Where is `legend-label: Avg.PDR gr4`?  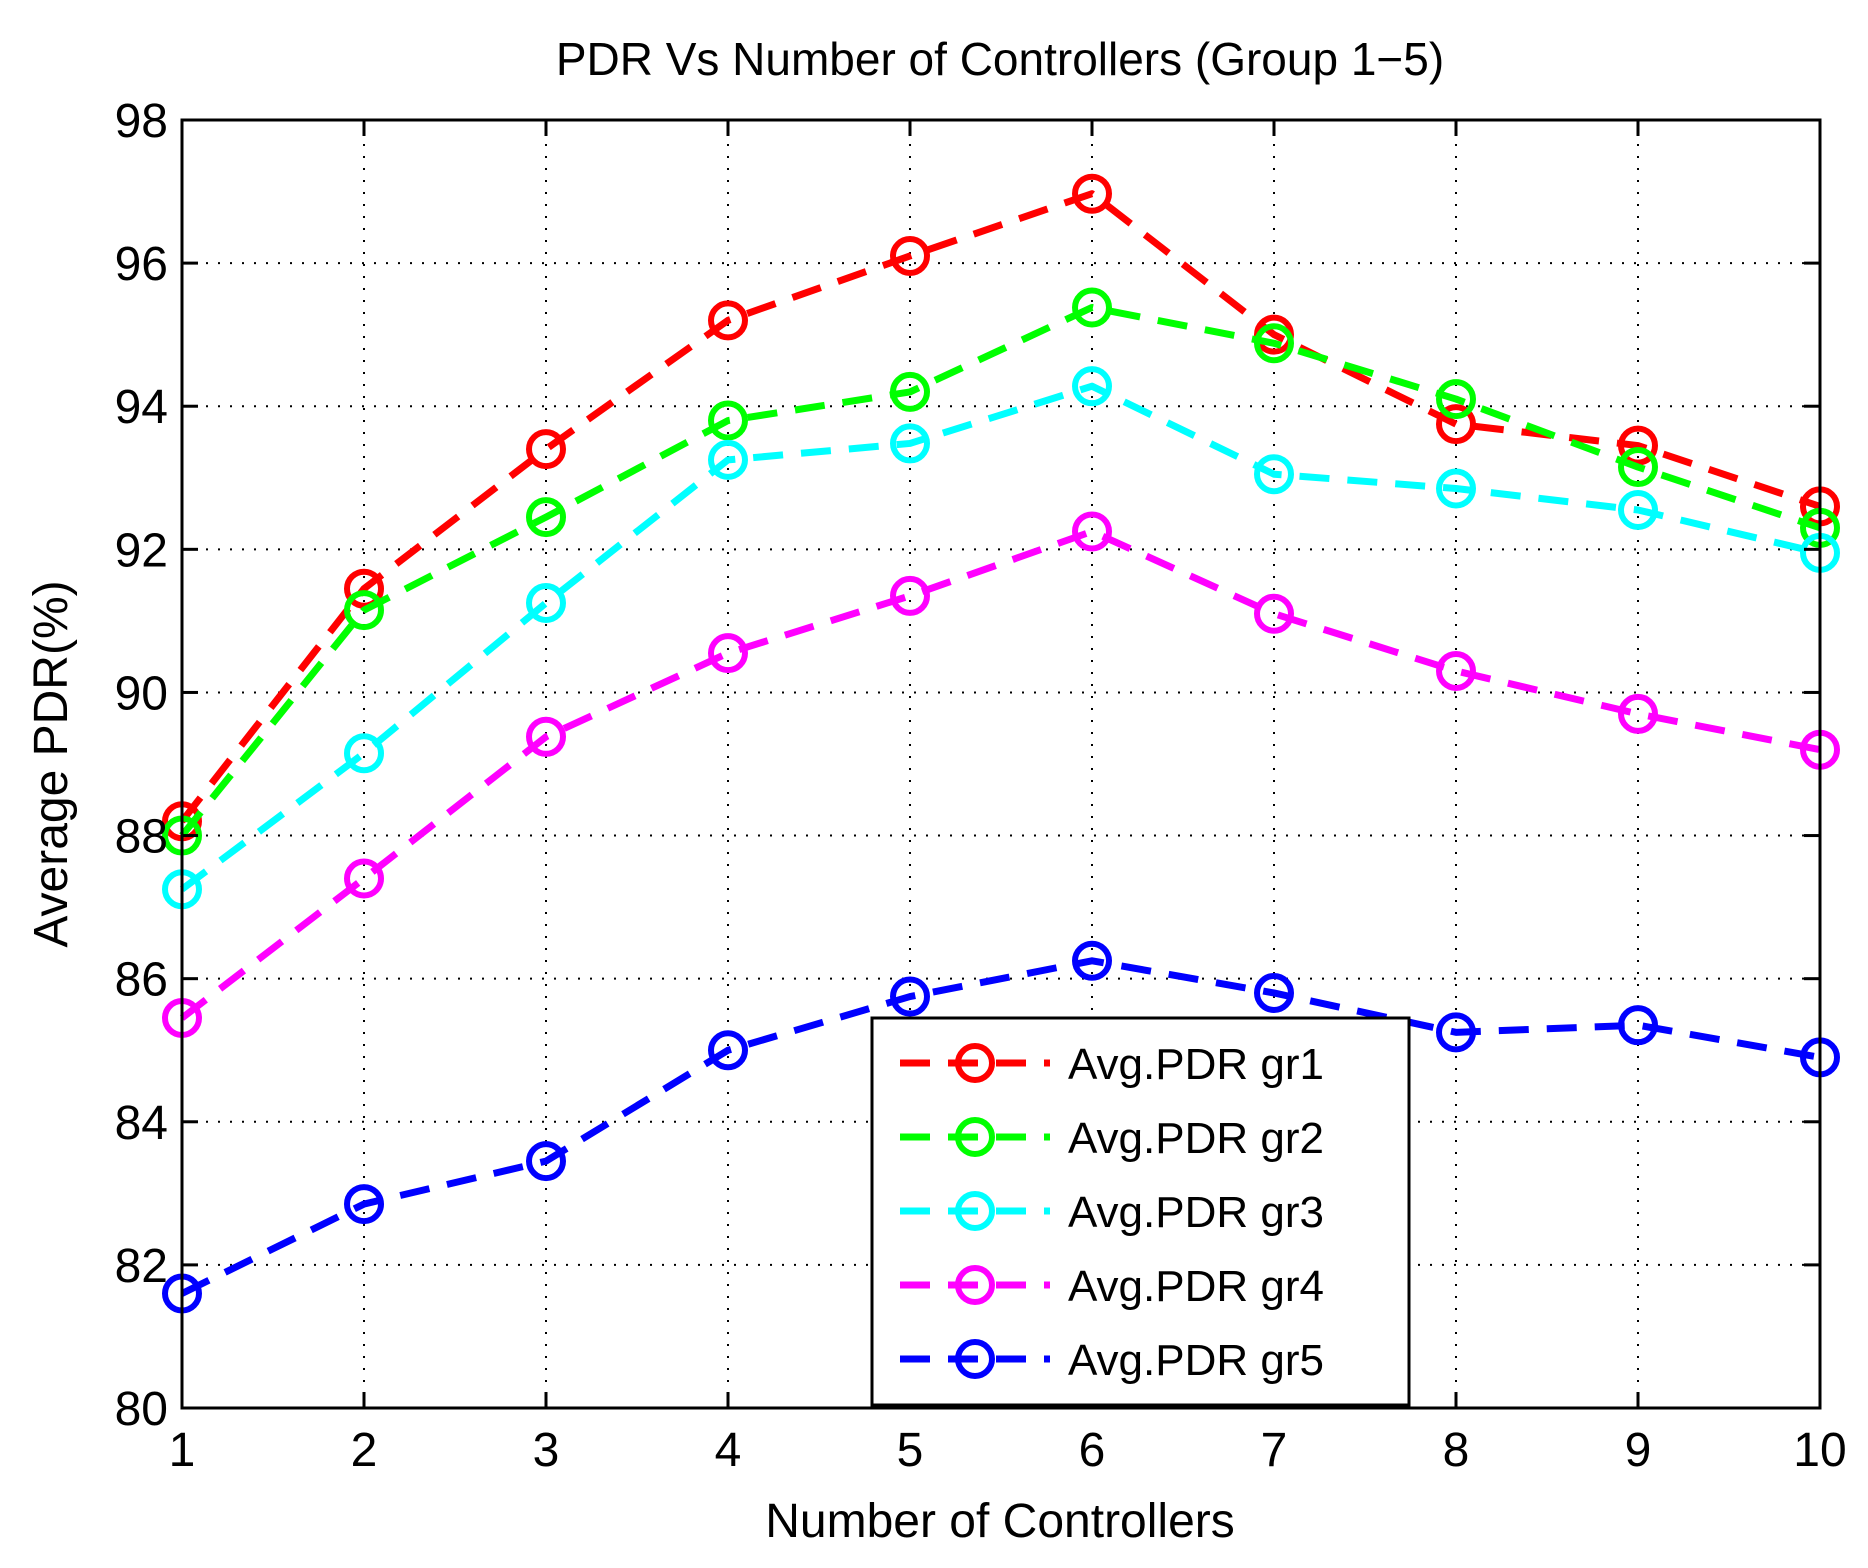 legend-label: Avg.PDR gr4 is located at coordinates (1196, 1286).